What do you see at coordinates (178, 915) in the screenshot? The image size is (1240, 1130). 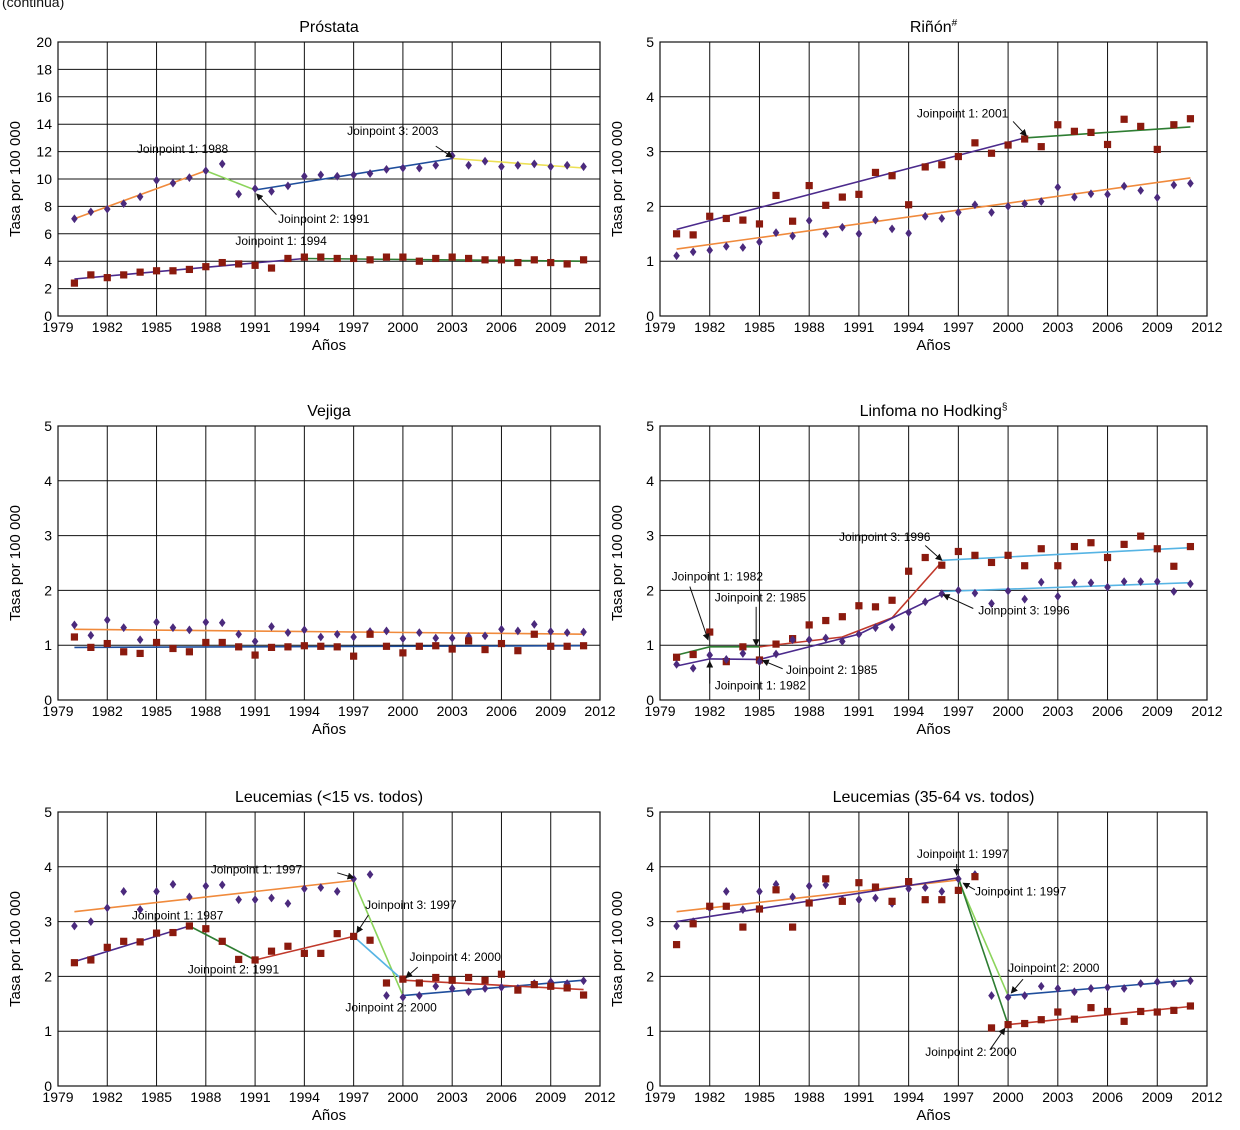 I see `joinpoint-annotation: Joinpoint 1: 1987` at bounding box center [178, 915].